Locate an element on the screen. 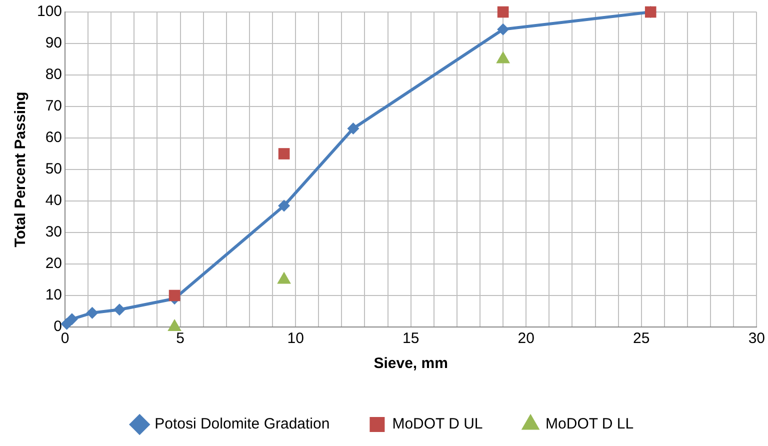  legend-label: Potosi Dolomite Gradation is located at coordinates (242, 424).